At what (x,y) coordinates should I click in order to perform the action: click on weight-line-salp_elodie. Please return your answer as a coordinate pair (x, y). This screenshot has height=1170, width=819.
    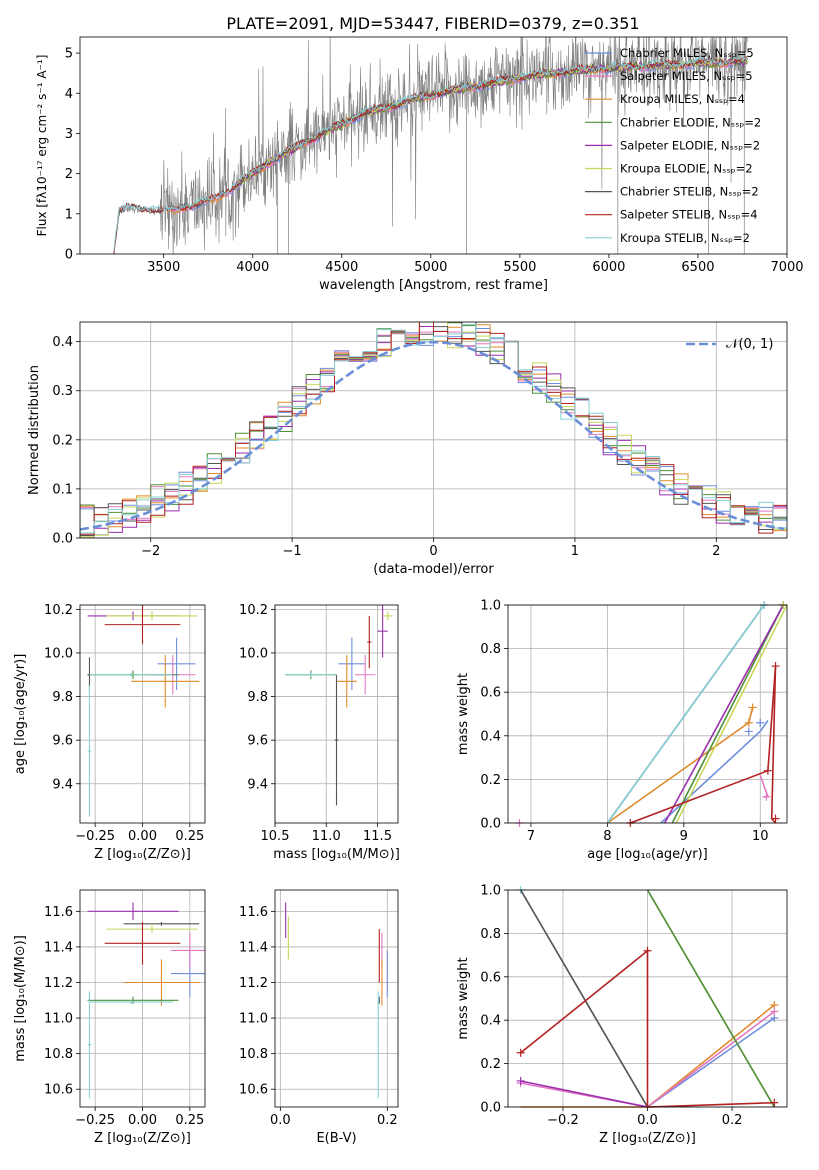
    Looking at the image, I should click on (723, 714).